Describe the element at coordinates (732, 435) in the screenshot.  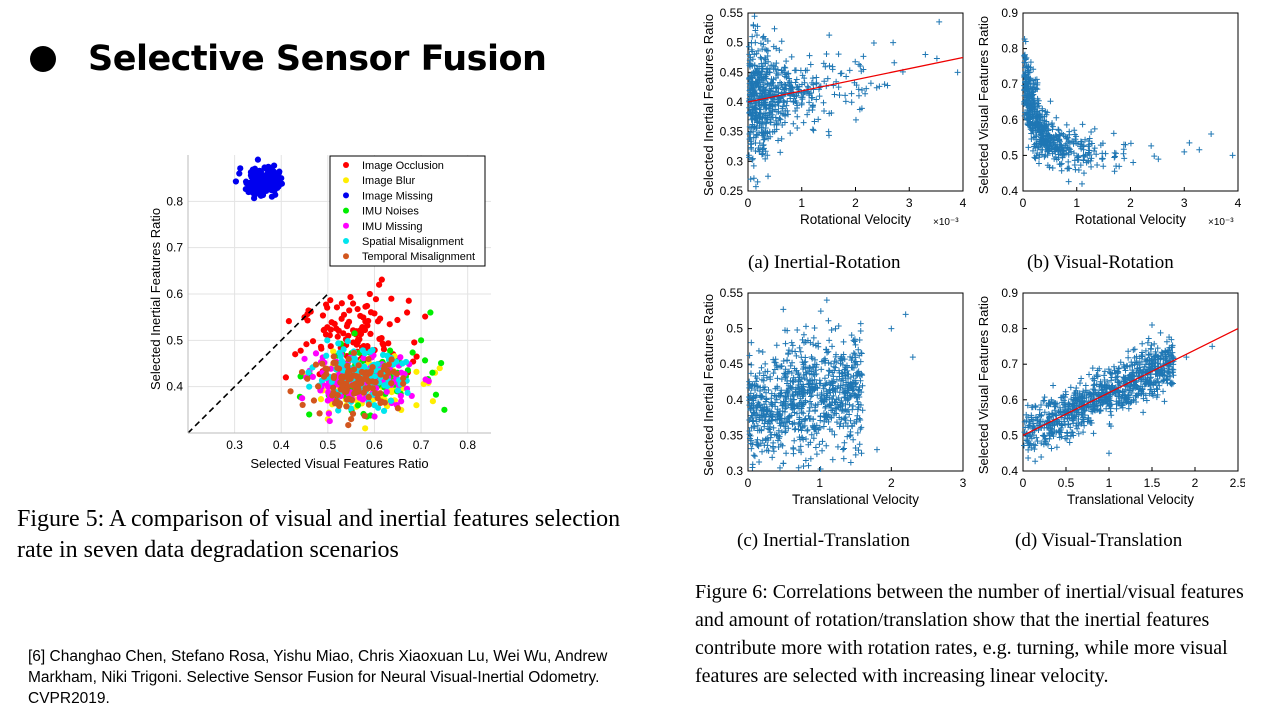
I see `y-tick-label: 0.35` at that location.